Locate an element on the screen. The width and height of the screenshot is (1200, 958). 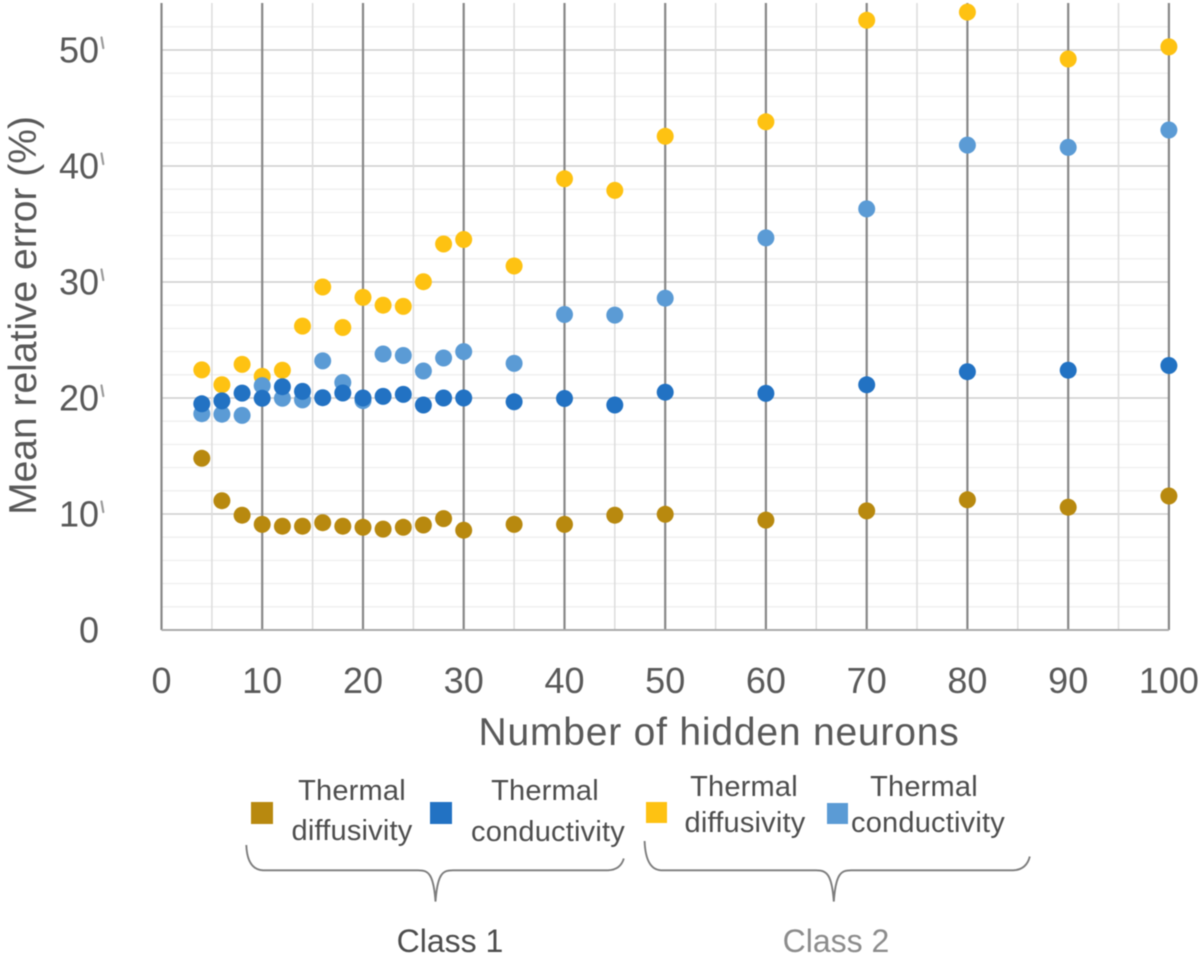
svg-text: Number of hidden neurons is located at coordinates (719, 732).